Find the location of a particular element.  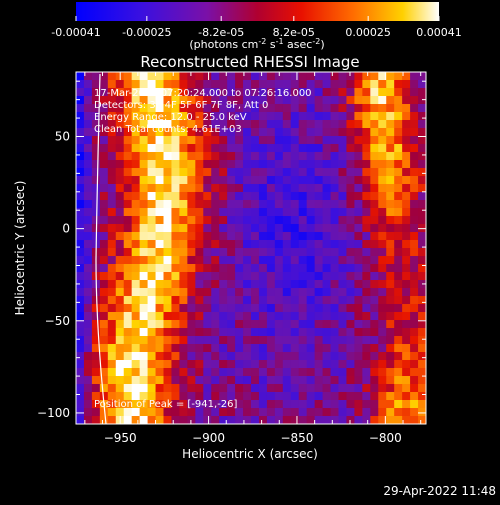

colorbar-tick-label: -0.00025 is located at coordinates (146, 32).